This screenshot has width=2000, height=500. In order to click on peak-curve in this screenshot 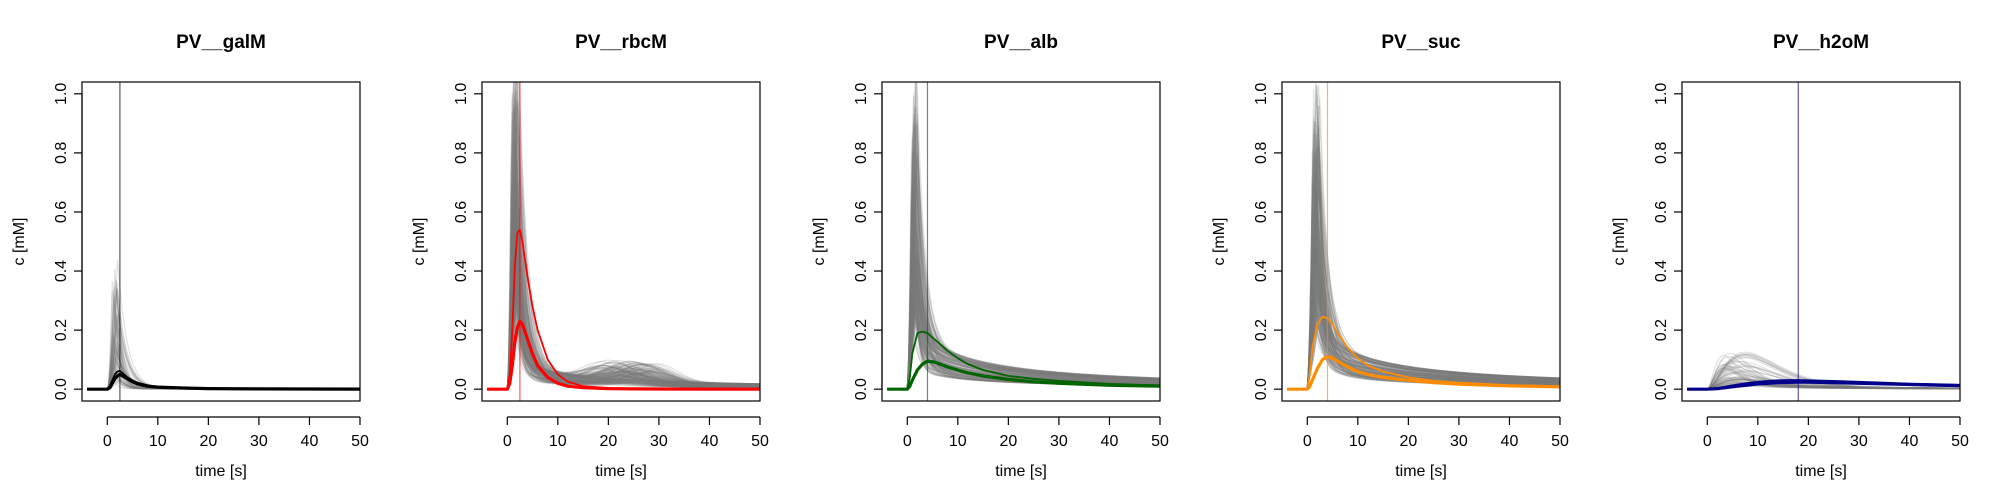, I will do `click(1823, 385)`.